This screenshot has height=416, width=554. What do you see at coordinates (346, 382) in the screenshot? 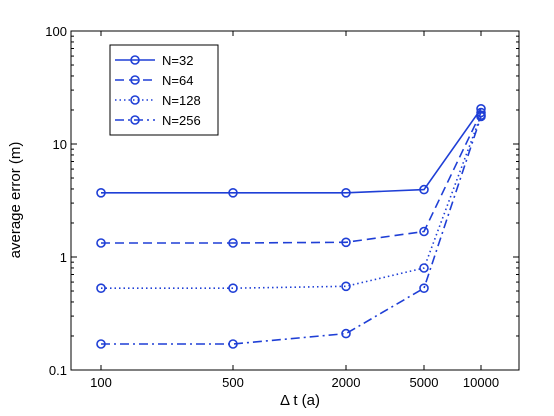
I see `x-tick-label: 2000` at bounding box center [346, 382].